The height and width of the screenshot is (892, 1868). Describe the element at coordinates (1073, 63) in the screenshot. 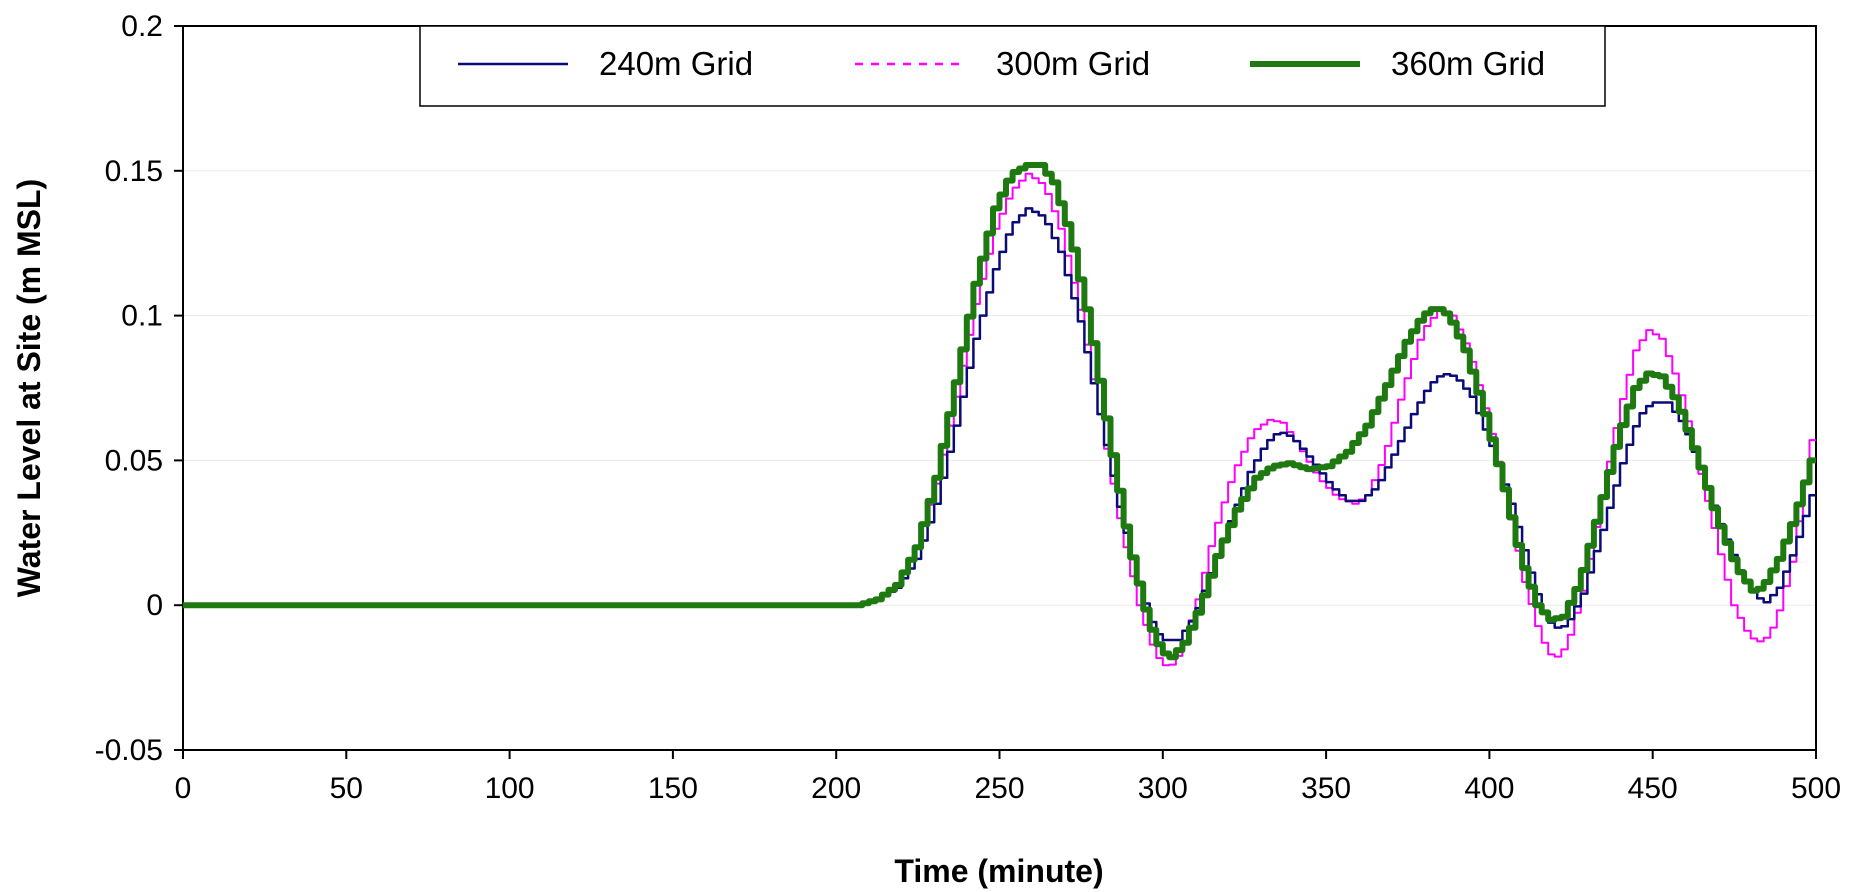

I see `legend-label-1: 300m Grid` at that location.